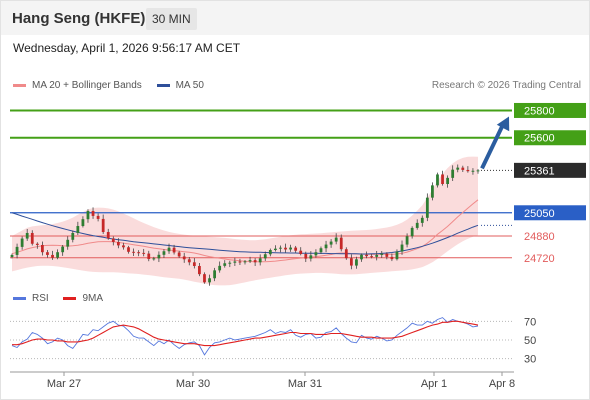 The width and height of the screenshot is (590, 400). I want to click on rsi-tick-label-70: 70, so click(530, 322).